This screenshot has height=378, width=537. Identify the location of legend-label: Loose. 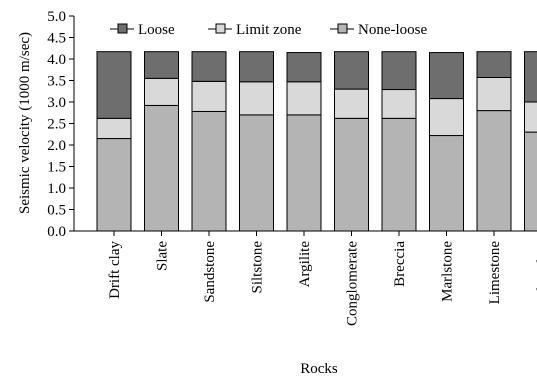
(156, 30).